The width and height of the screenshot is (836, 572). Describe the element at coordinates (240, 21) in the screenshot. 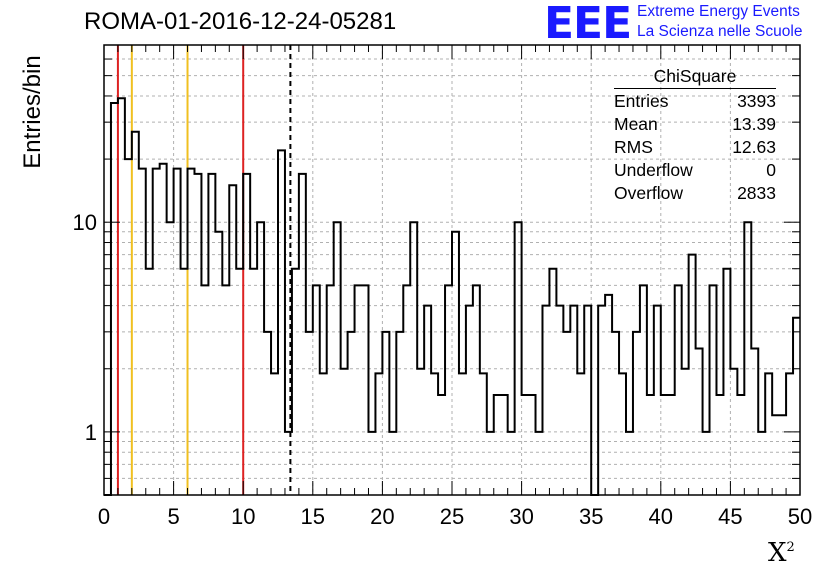

I see `chart-title: ROMA-01-2016-12-24-05281` at that location.